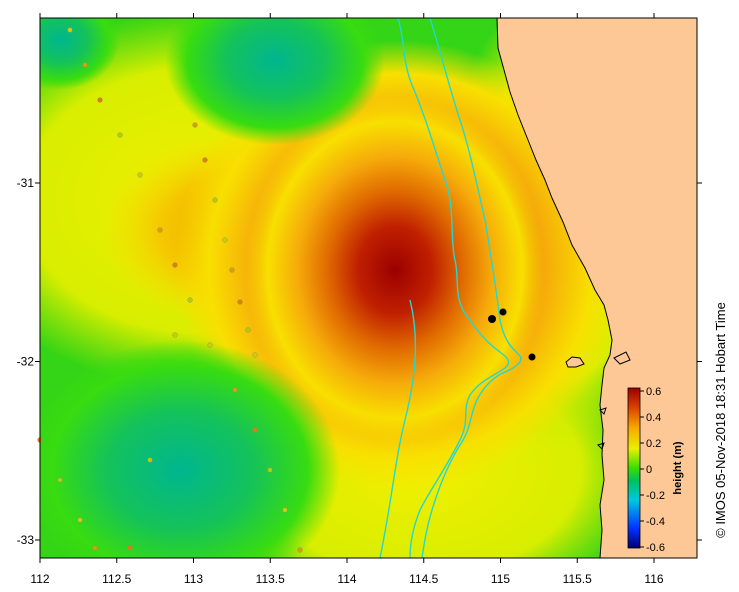 The image size is (739, 592). What do you see at coordinates (39, 579) in the screenshot?
I see `x-tick-label: 112` at bounding box center [39, 579].